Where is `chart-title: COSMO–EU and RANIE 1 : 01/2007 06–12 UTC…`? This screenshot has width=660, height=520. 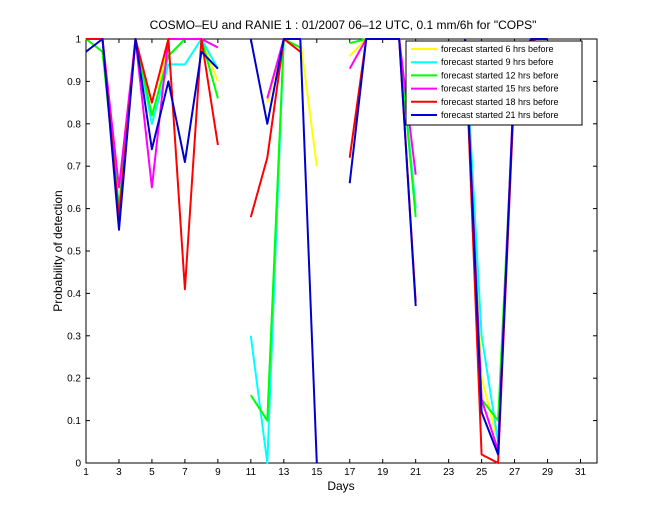 chart-title: COSMO–EU and RANIE 1 : 01/2007 06–12 UTC… is located at coordinates (343, 25).